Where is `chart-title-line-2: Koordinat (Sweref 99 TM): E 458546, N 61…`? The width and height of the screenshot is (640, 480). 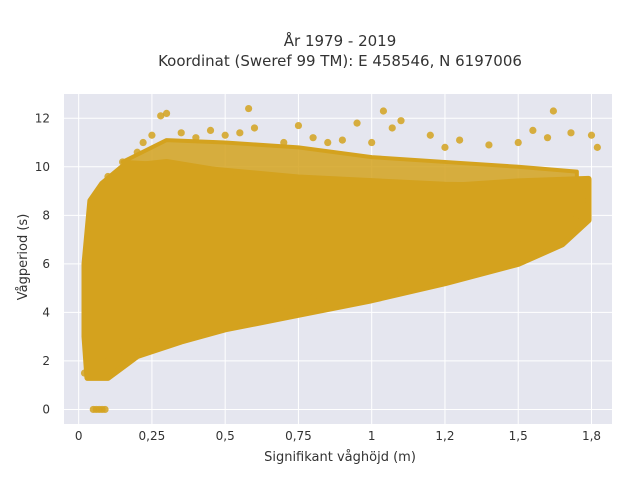 chart-title-line-2: Koordinat (Sweref 99 TM): E 458546, N 61… is located at coordinates (340, 61).